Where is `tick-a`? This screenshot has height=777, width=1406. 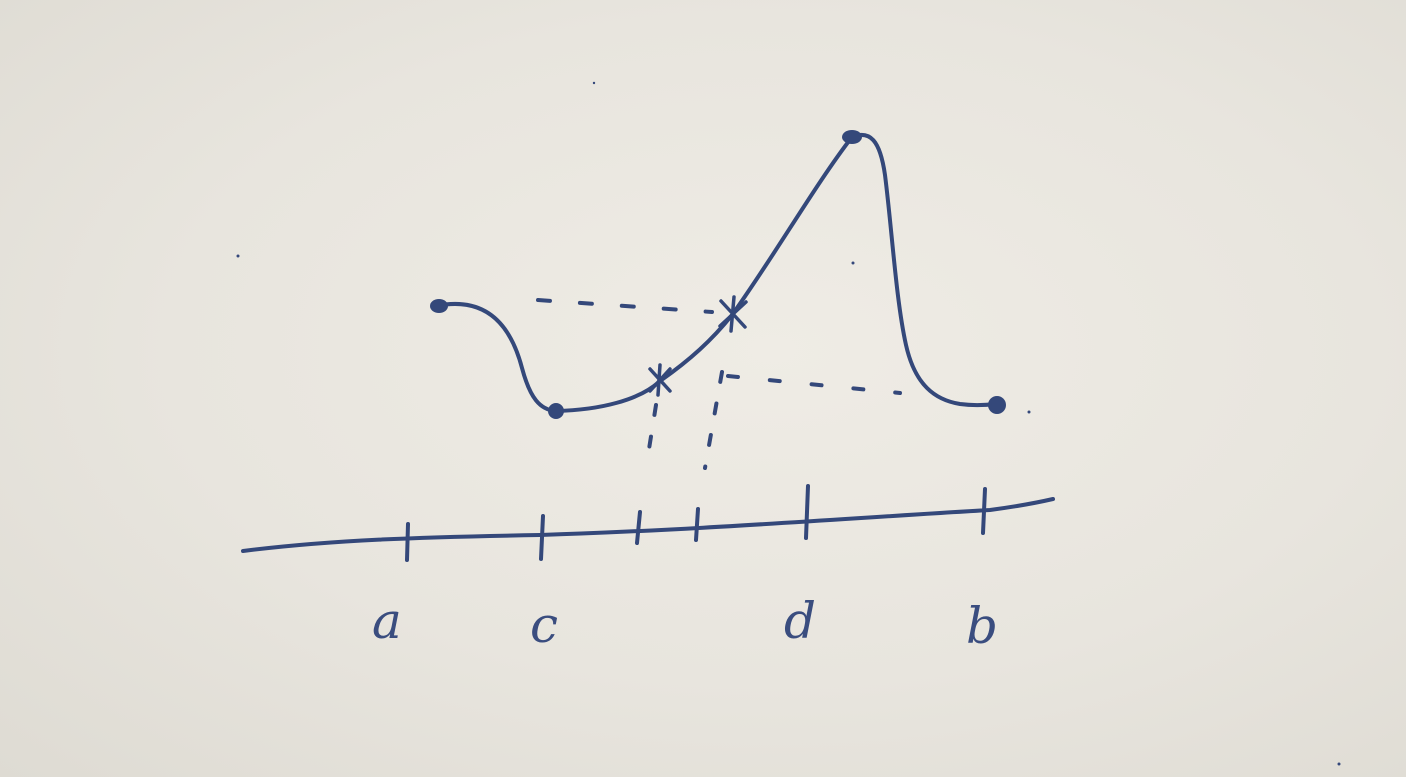
tick-a is located at coordinates (407, 542).